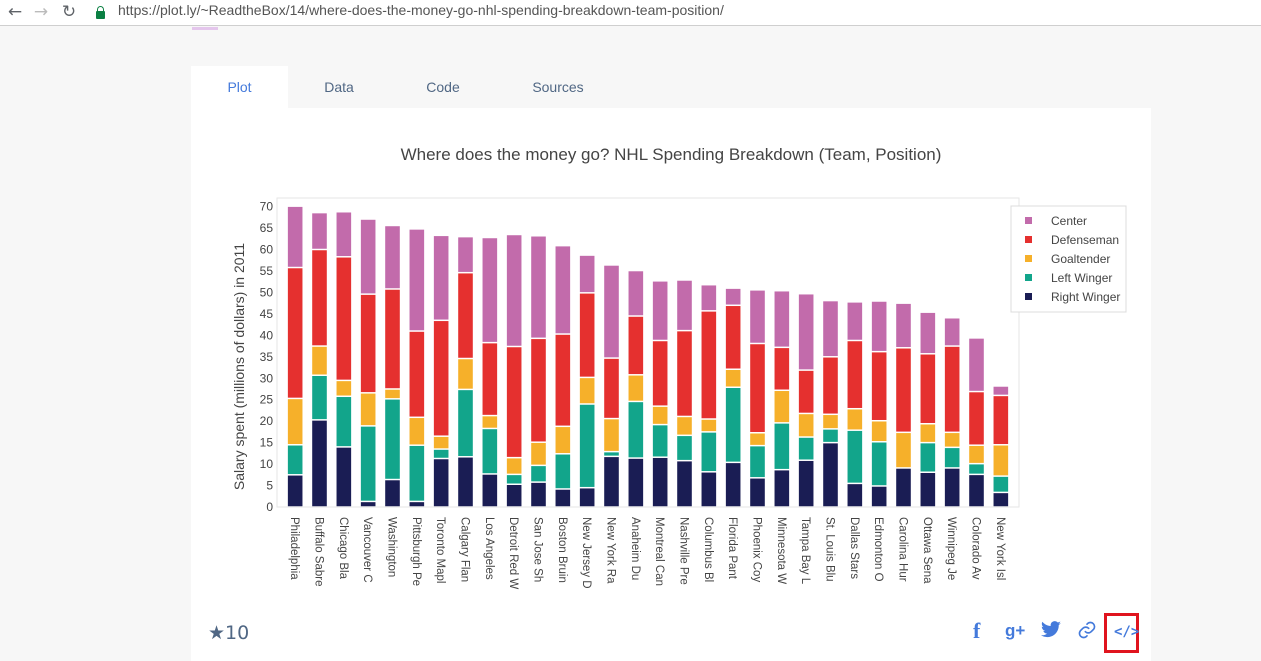 This screenshot has width=1261, height=661. I want to click on x-tick-label: New Jersey D, so click(586, 553).